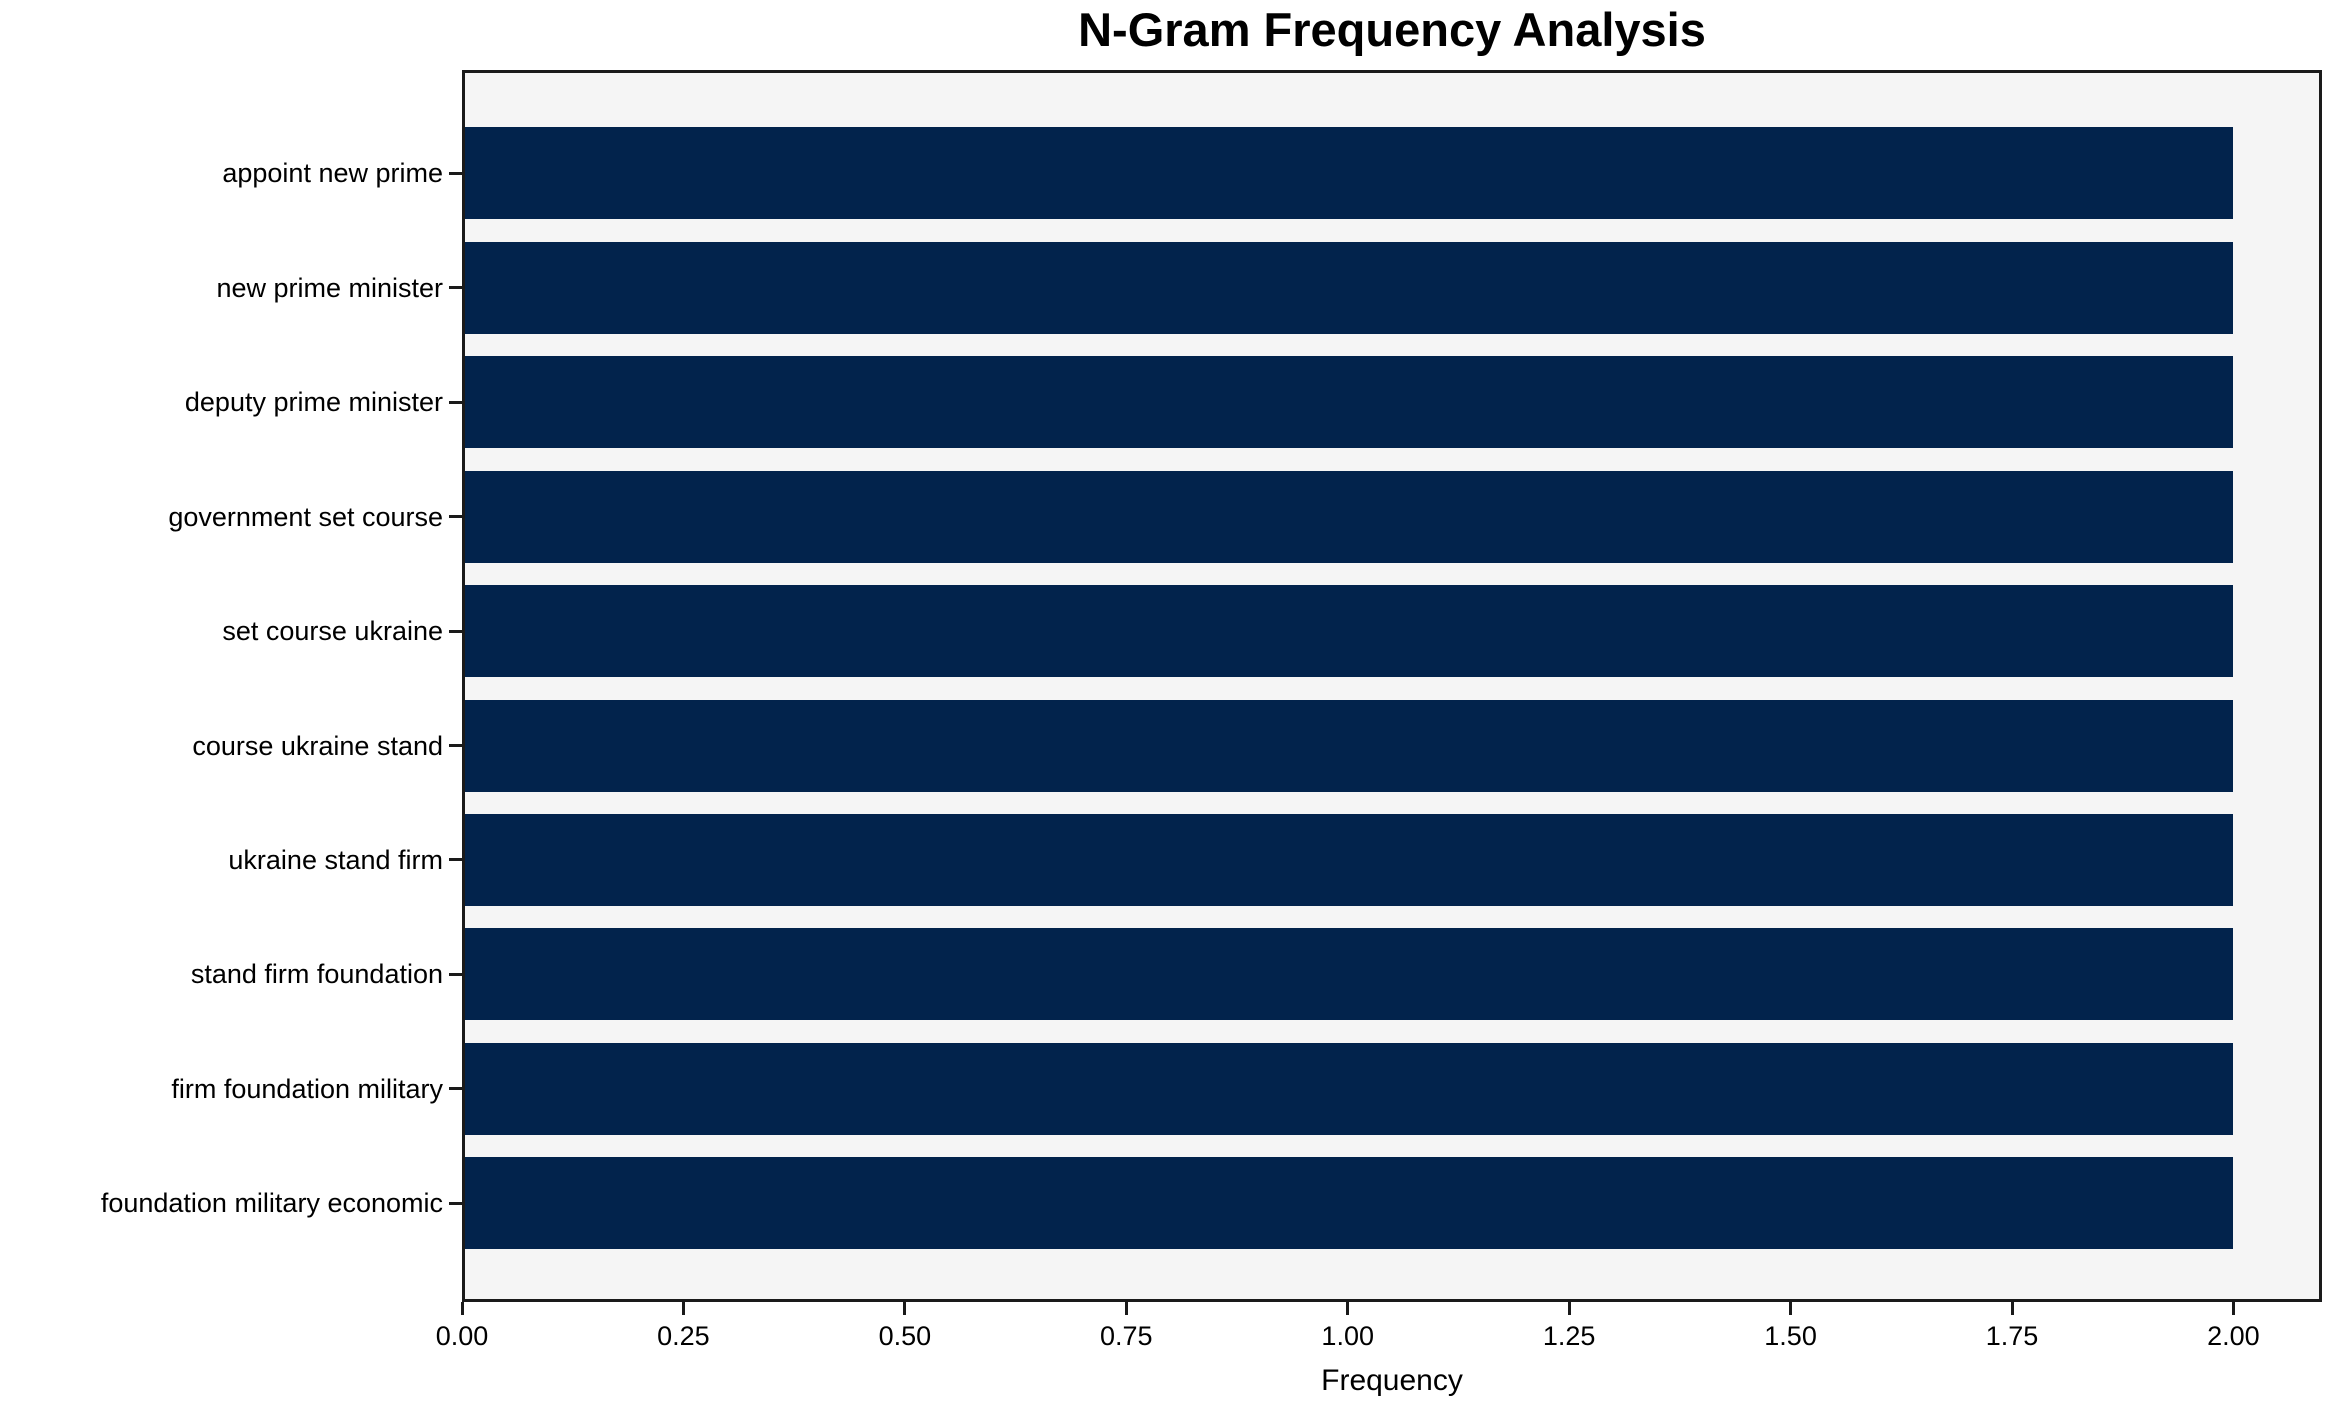  I want to click on x-axis-title: Frequency, so click(1392, 1380).